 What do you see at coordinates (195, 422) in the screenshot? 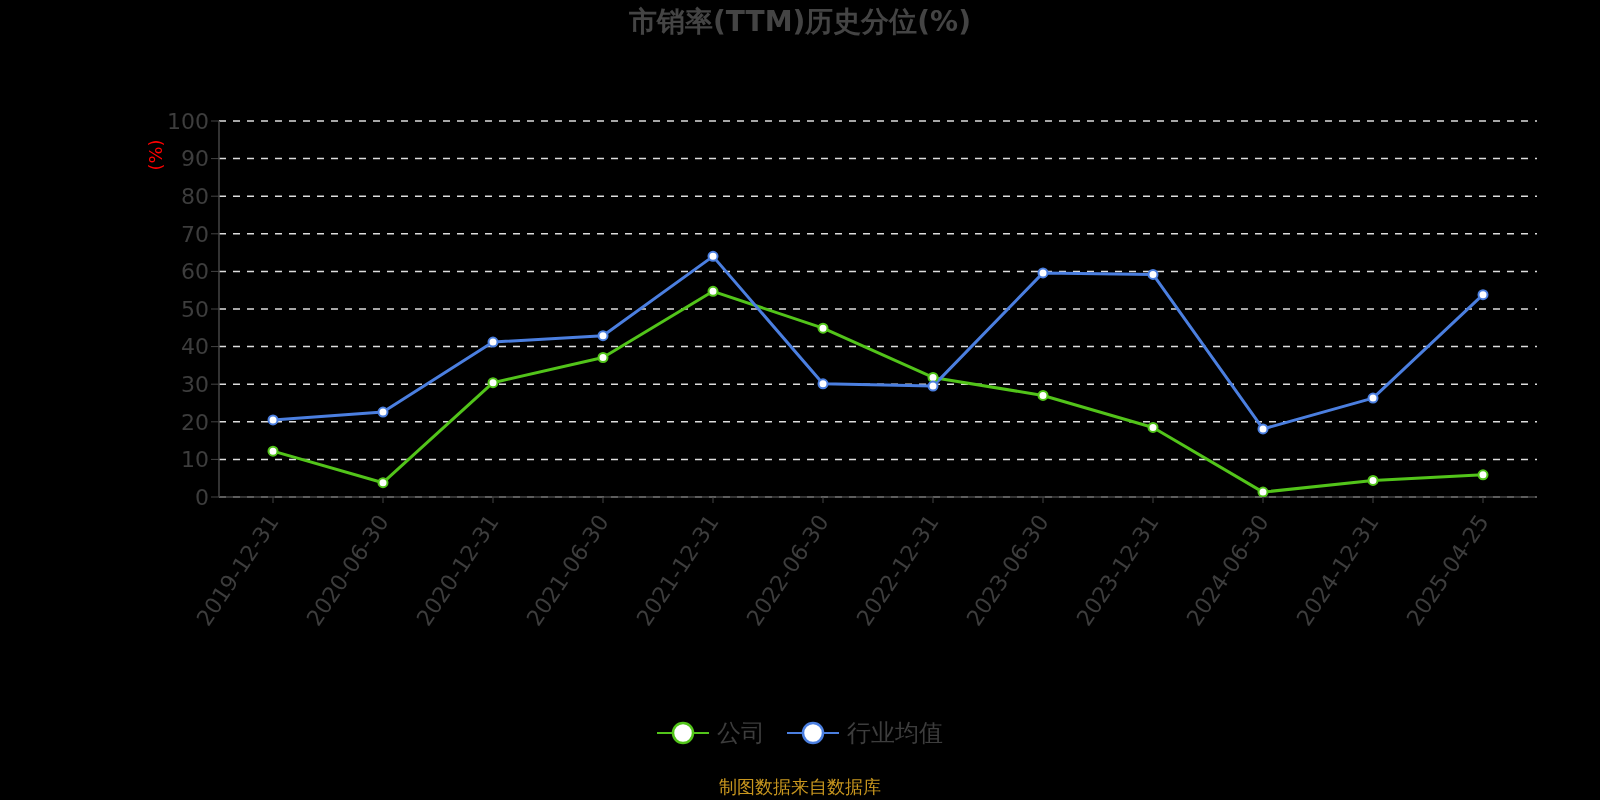
I see `y-tick-label: 20` at bounding box center [195, 422].